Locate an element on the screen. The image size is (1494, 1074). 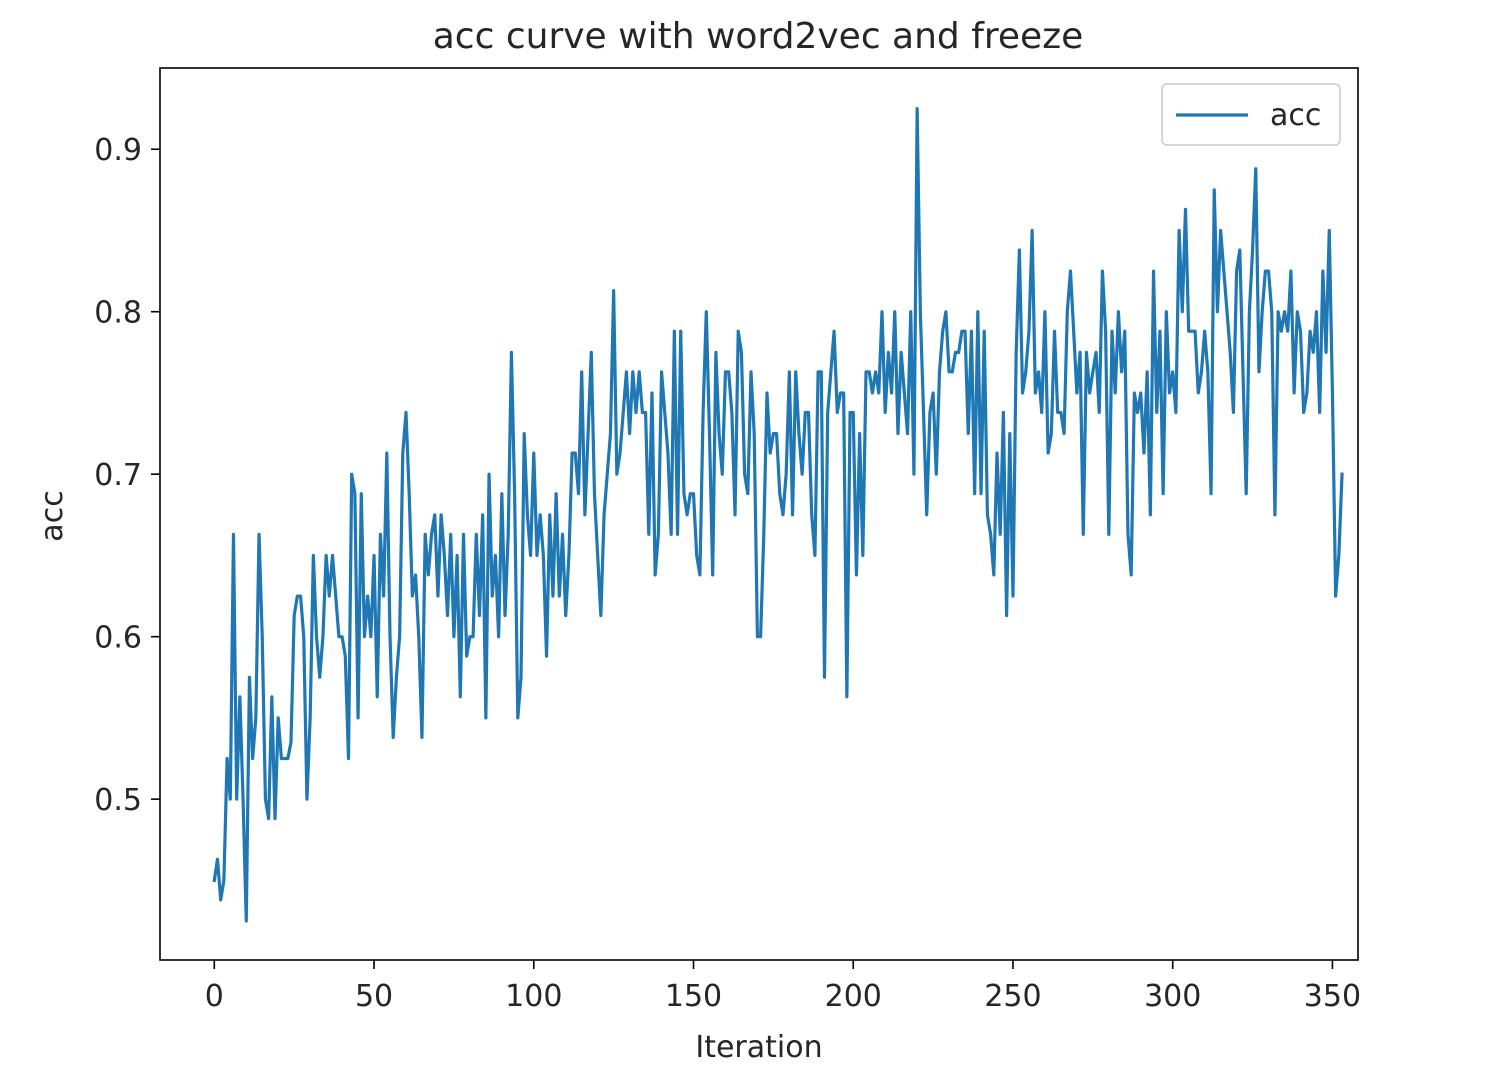
legend-label-acc: acc is located at coordinates (1295, 115).